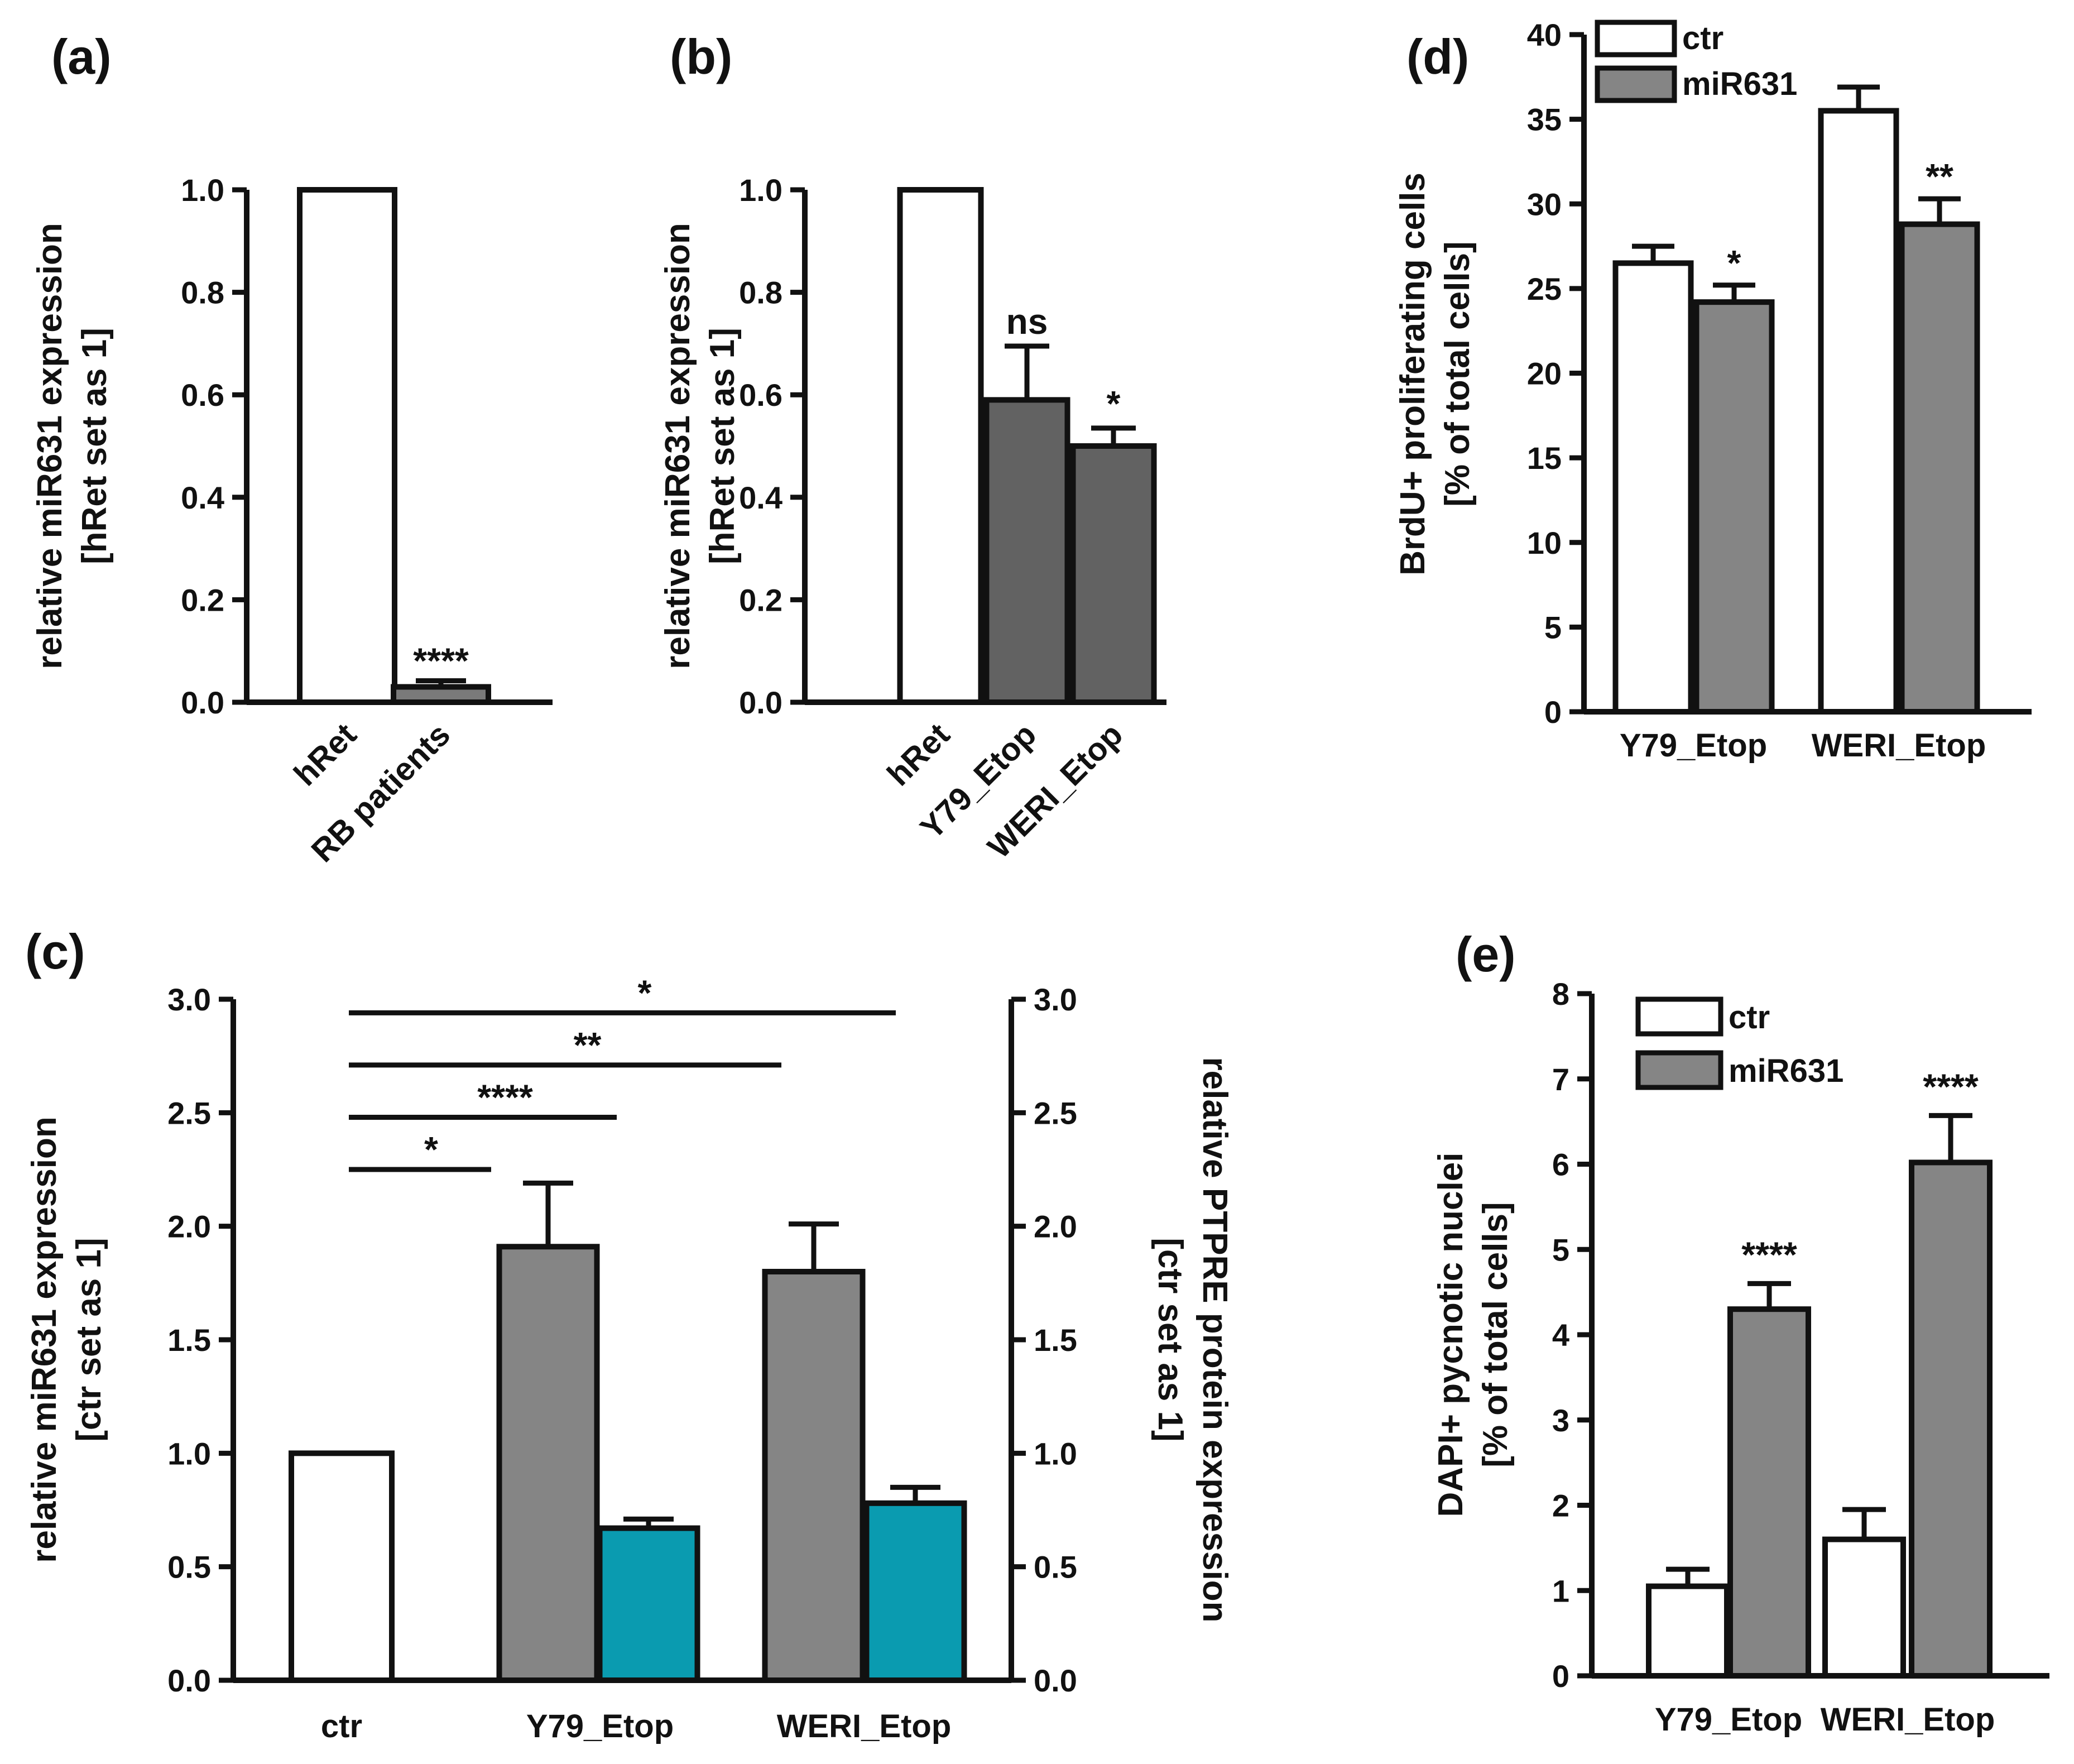  I want to click on panel-e-y-tick-label: 6, so click(1560, 1164).